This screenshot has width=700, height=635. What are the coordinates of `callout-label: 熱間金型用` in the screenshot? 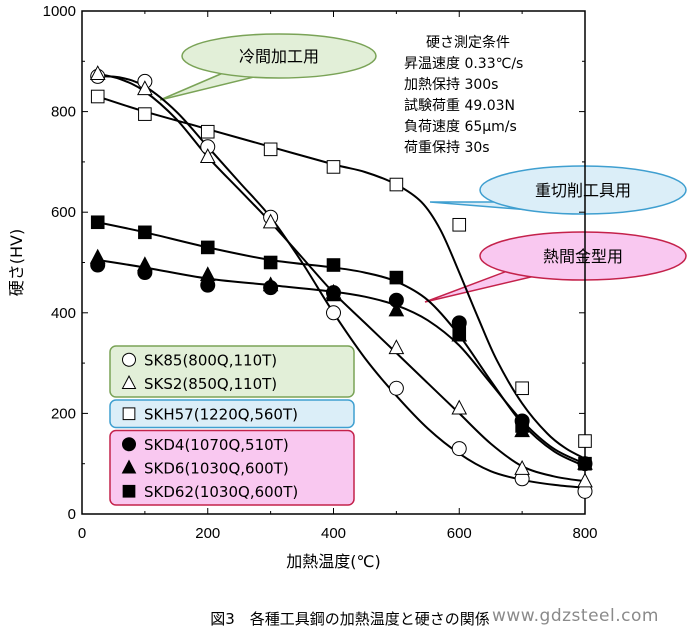 It's located at (583, 256).